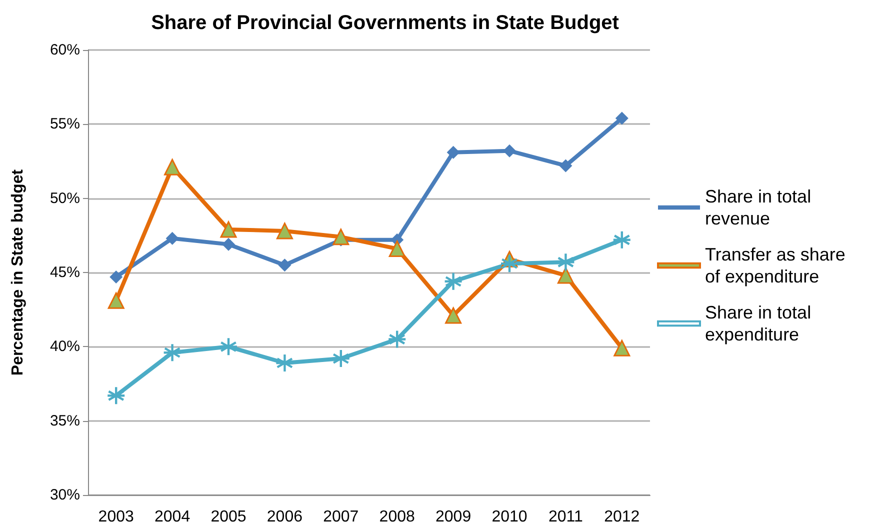  I want to click on y-tick-label: 45%, so click(65, 272).